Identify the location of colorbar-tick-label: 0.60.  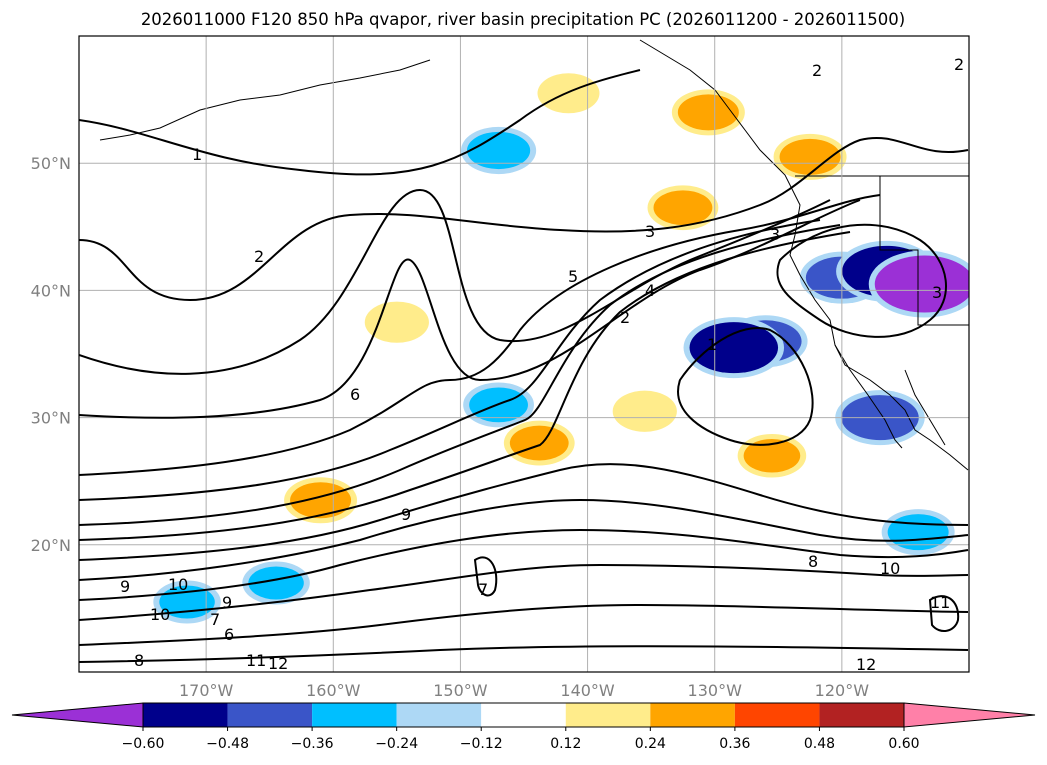
(903, 744).